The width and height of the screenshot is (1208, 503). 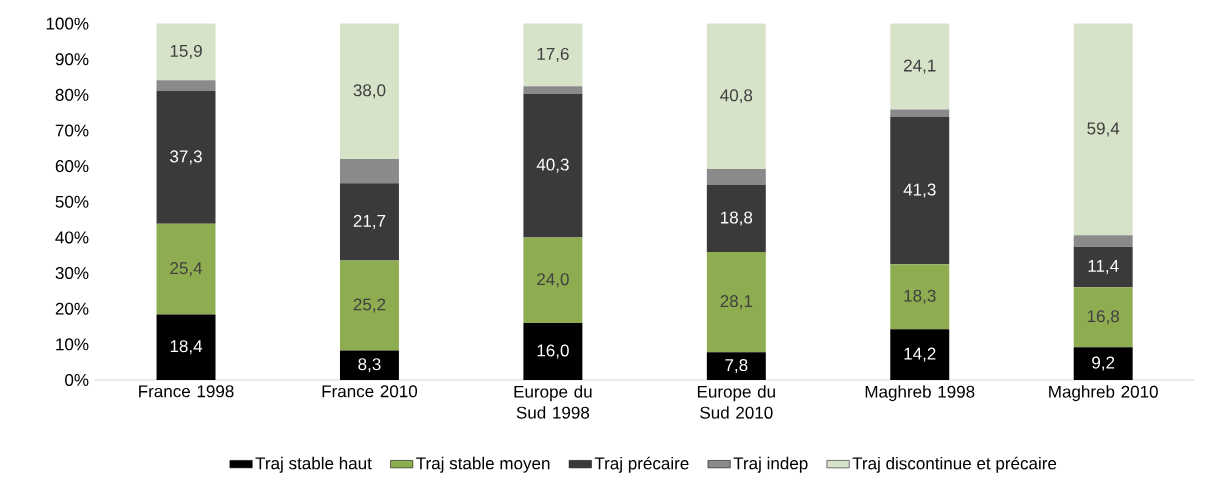 What do you see at coordinates (77, 379) in the screenshot?
I see `y-tick-label: 0%` at bounding box center [77, 379].